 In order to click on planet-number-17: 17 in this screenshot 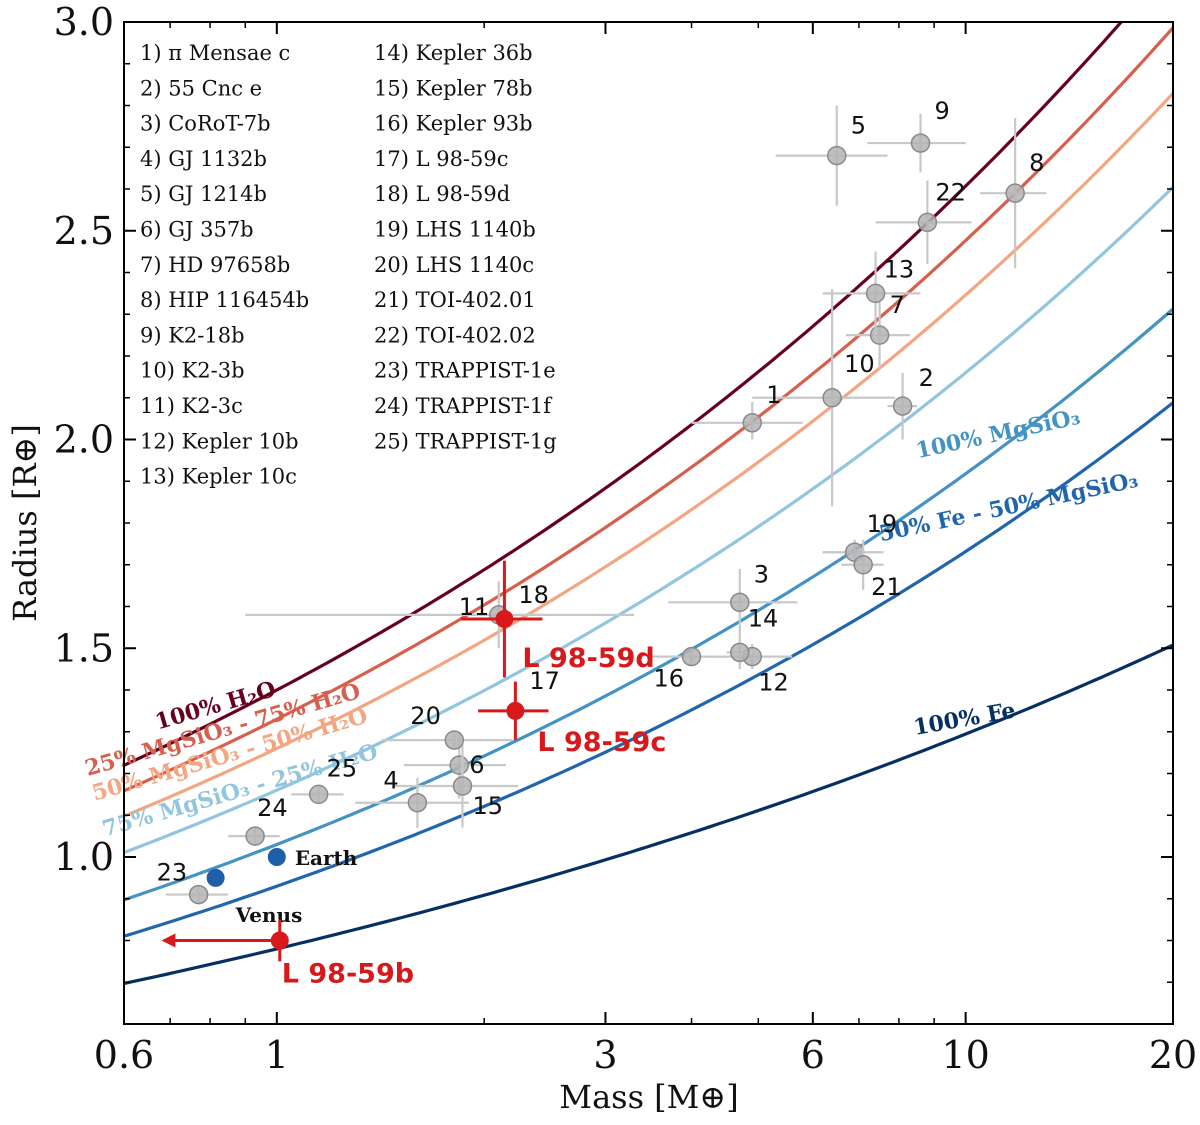, I will do `click(544, 681)`.